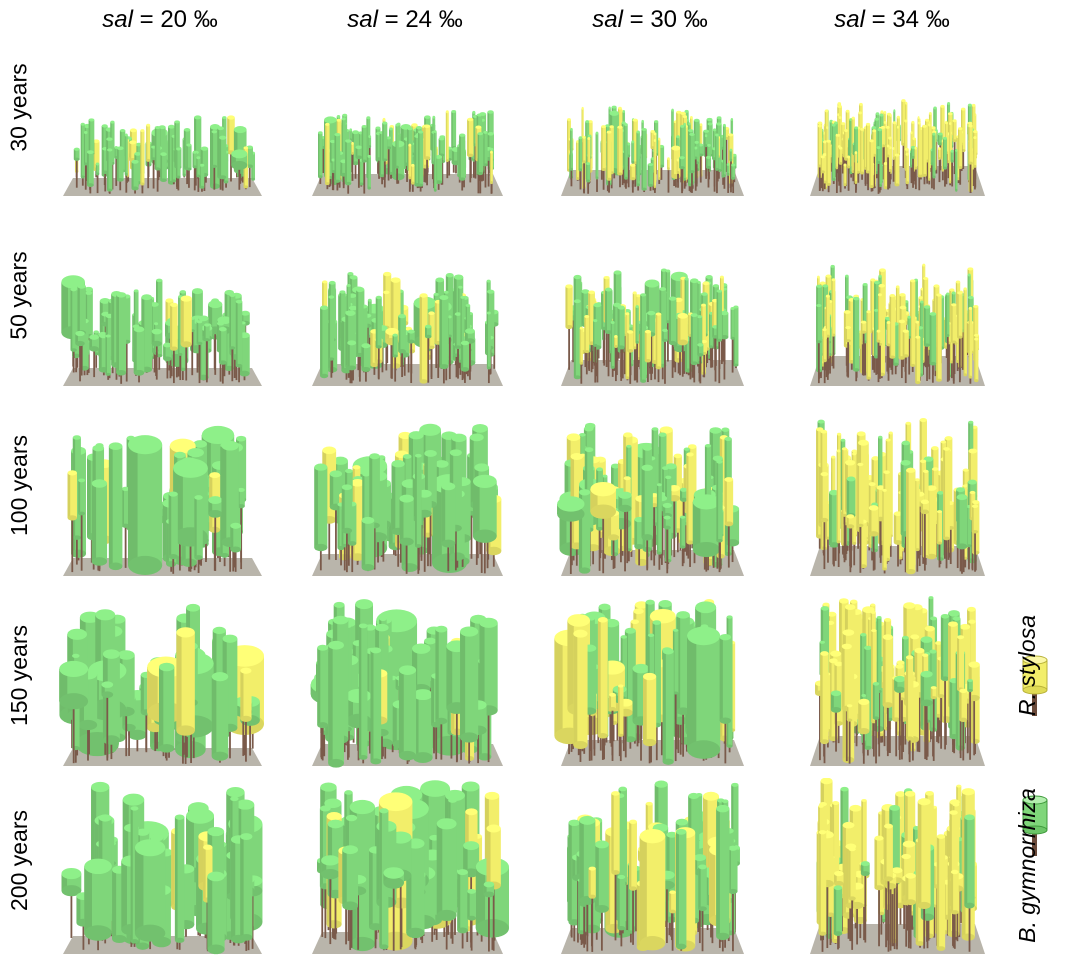 Image resolution: width=1074 pixels, height=965 pixels. I want to click on row-label-text: 150 years, so click(19, 674).